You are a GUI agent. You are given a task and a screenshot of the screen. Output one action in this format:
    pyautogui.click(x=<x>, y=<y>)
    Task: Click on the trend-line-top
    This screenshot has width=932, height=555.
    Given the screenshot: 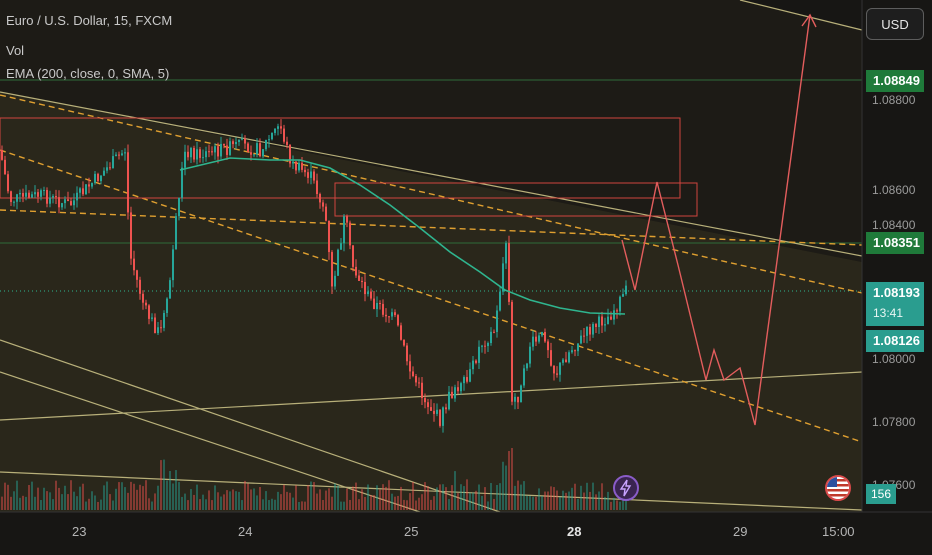 What is the action you would take?
    pyautogui.click(x=801, y=15)
    